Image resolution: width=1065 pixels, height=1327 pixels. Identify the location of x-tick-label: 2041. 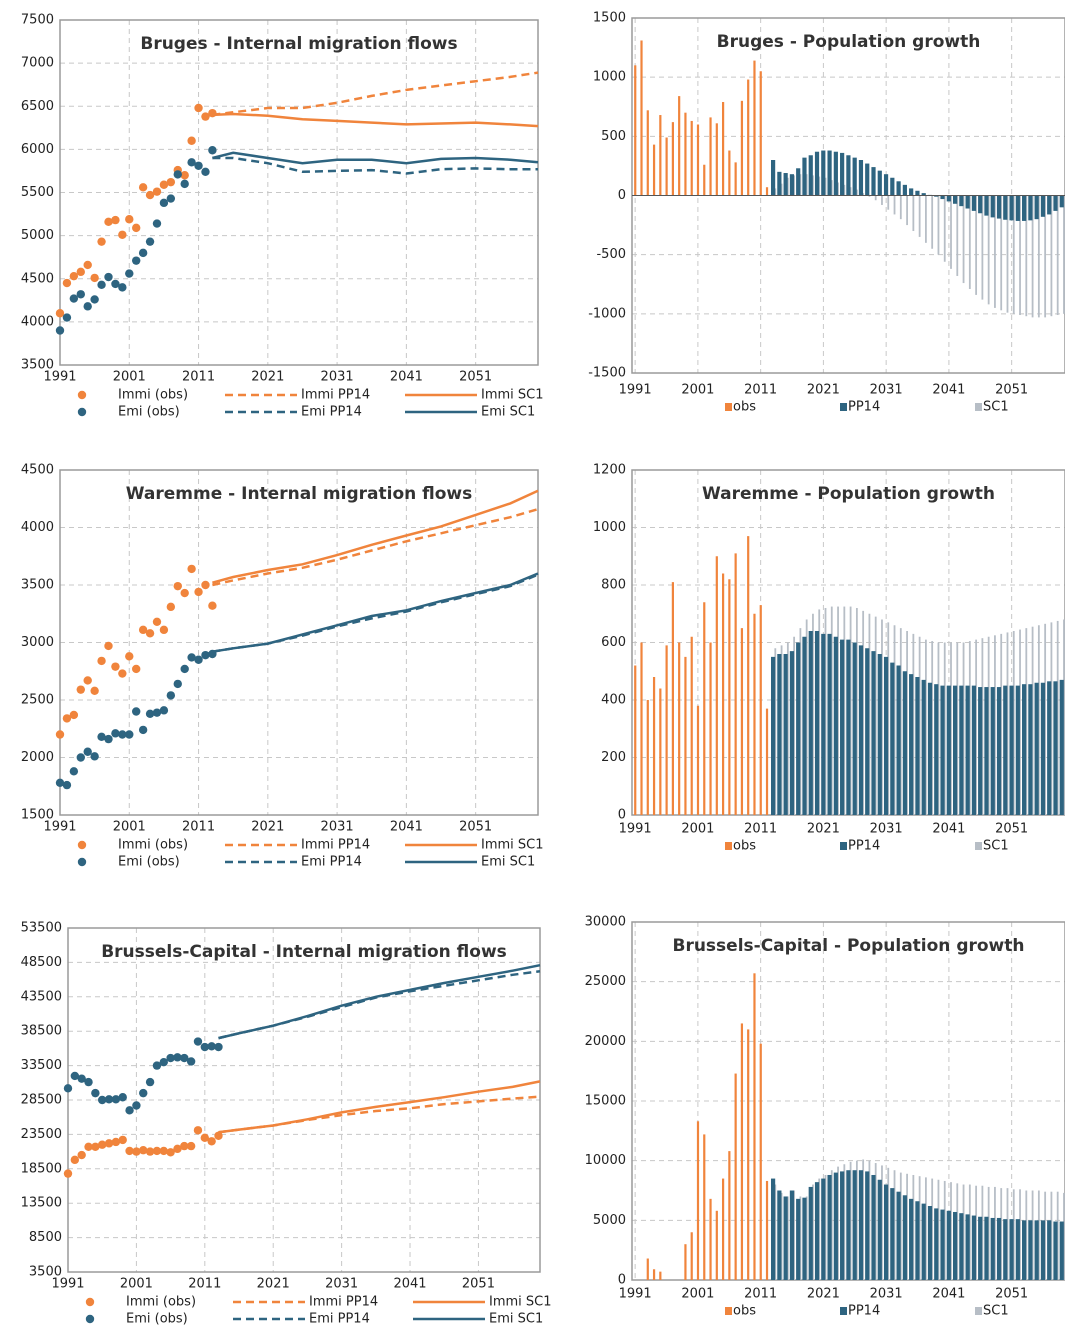
(948, 829).